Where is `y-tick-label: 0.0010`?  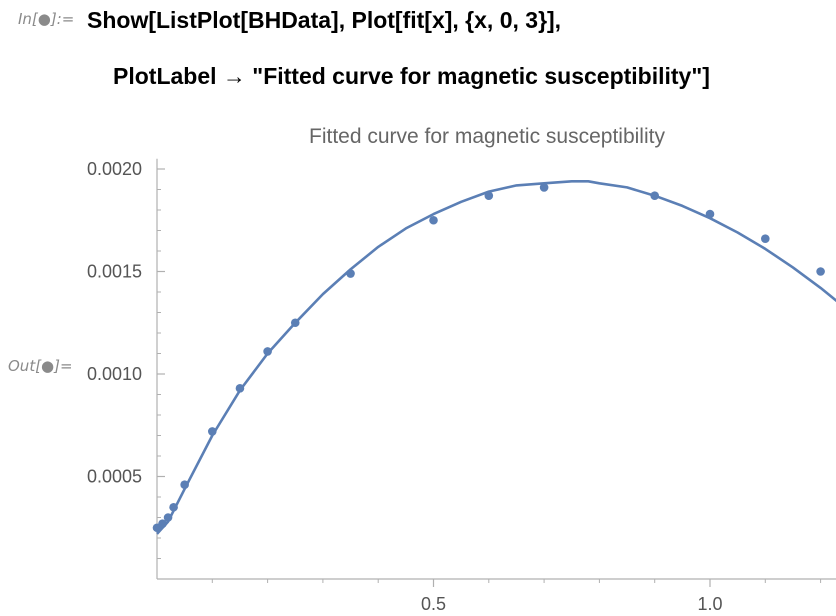 y-tick-label: 0.0010 is located at coordinates (114, 374).